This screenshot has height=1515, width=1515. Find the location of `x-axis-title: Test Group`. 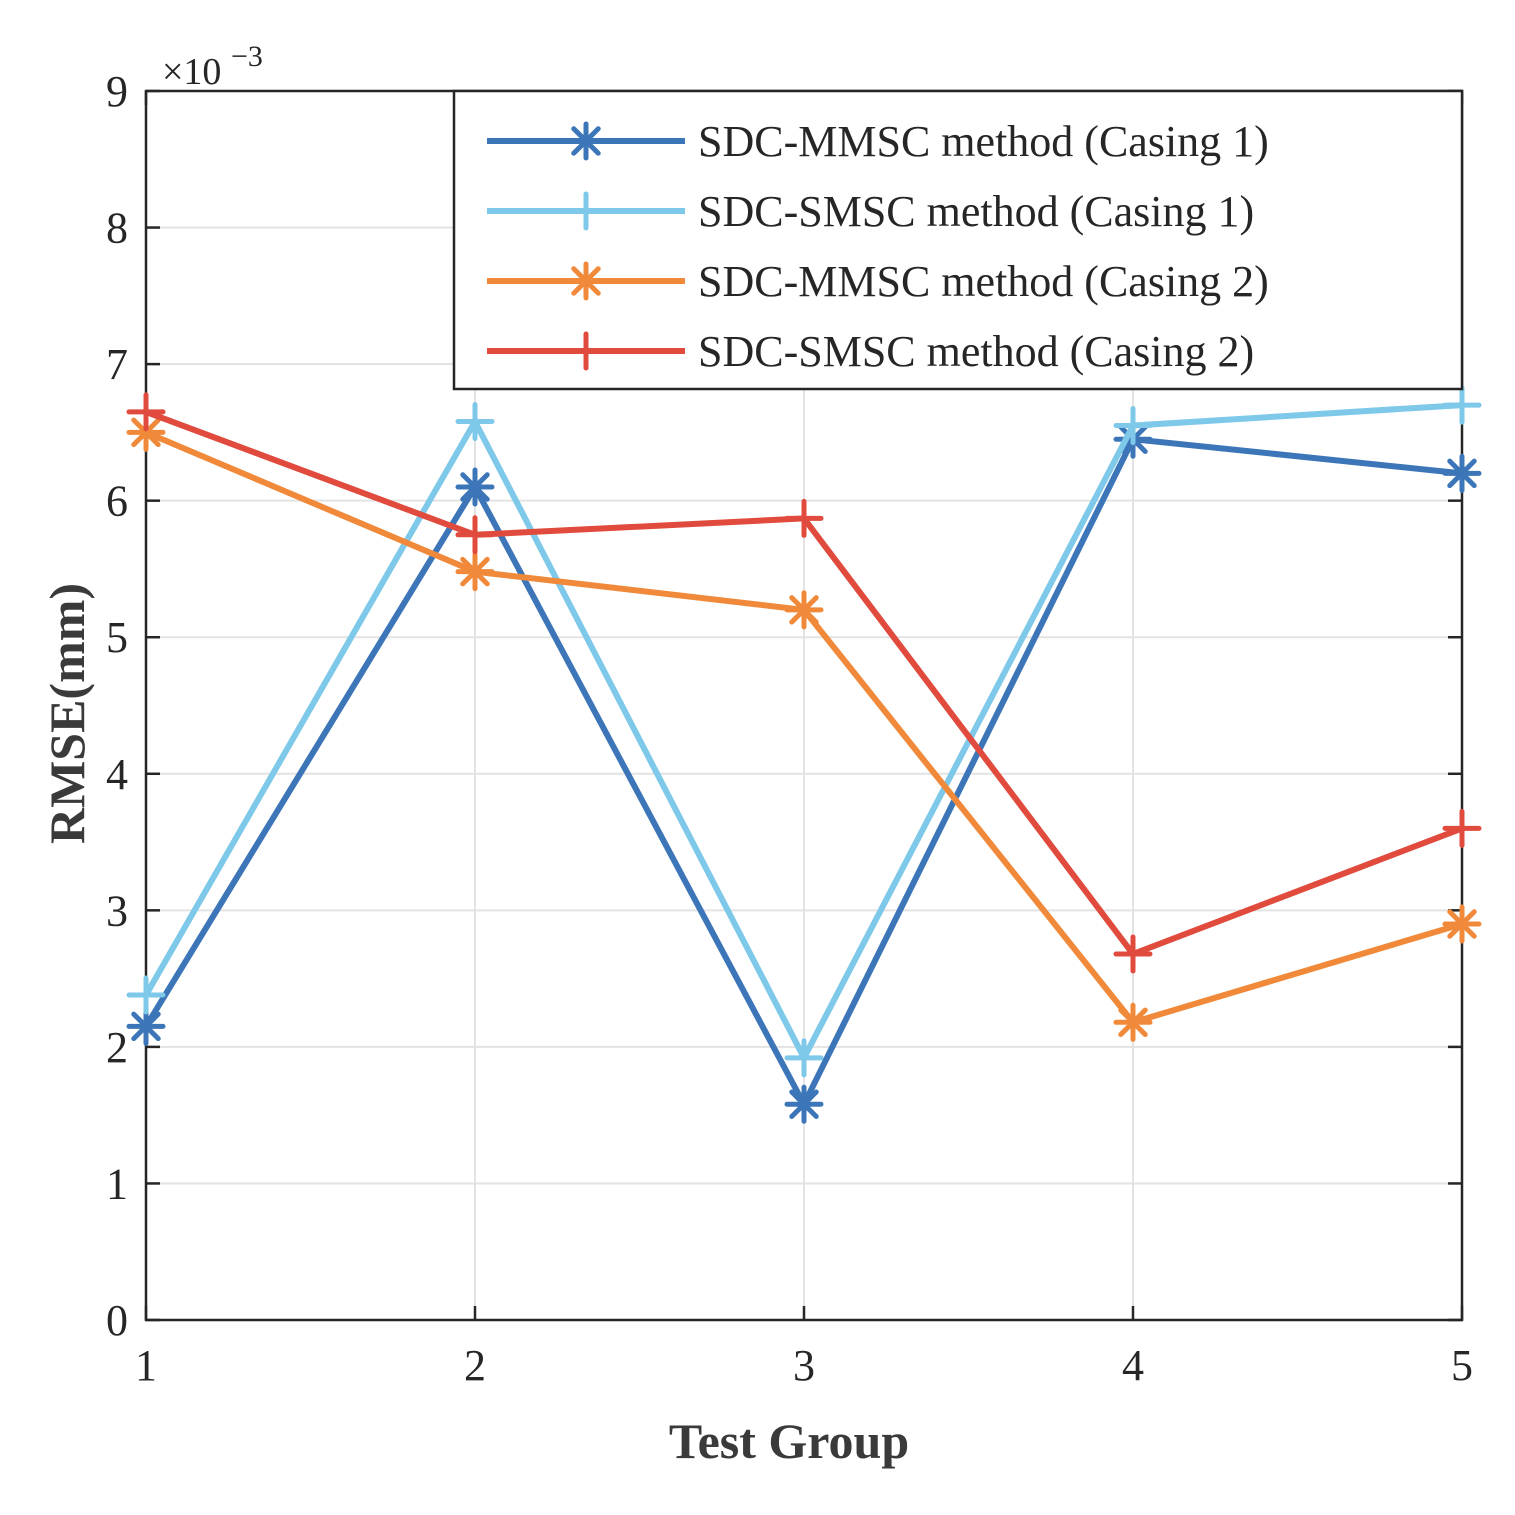

x-axis-title: Test Group is located at coordinates (789, 1441).